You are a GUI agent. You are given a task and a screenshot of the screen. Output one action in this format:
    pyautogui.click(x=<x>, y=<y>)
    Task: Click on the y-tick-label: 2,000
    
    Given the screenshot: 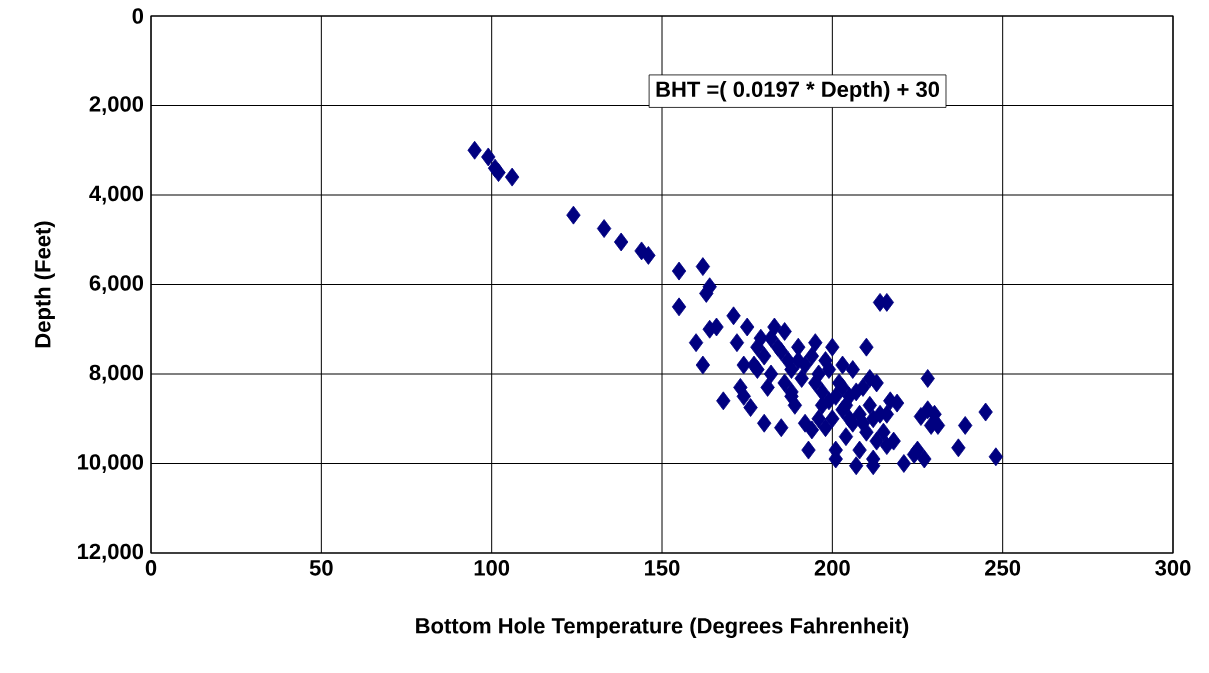 What is the action you would take?
    pyautogui.click(x=116, y=105)
    